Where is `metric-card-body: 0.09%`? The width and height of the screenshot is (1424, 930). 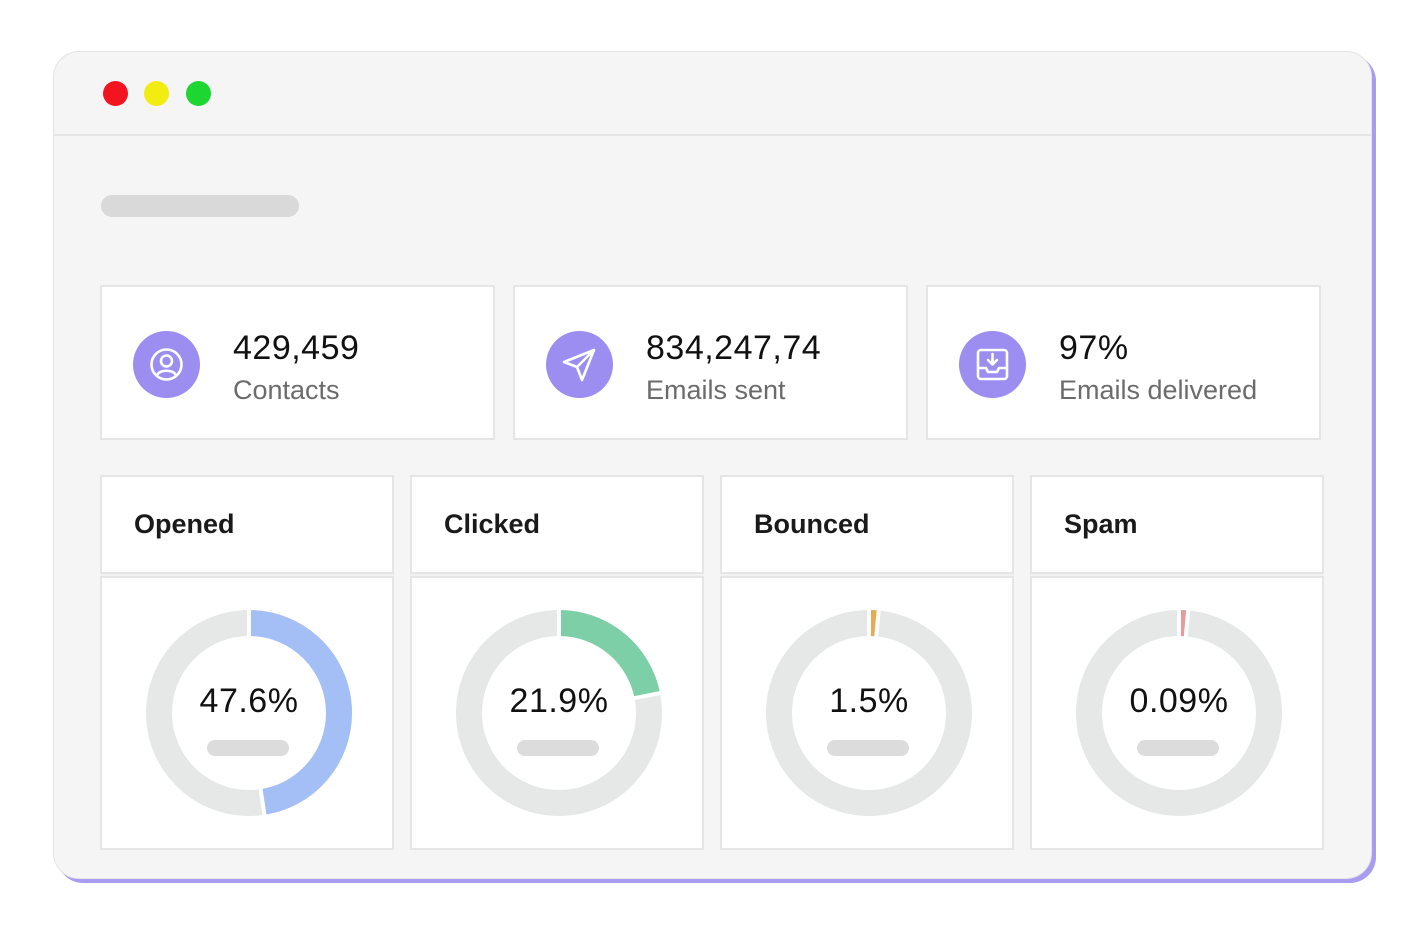 metric-card-body: 0.09% is located at coordinates (1177, 713).